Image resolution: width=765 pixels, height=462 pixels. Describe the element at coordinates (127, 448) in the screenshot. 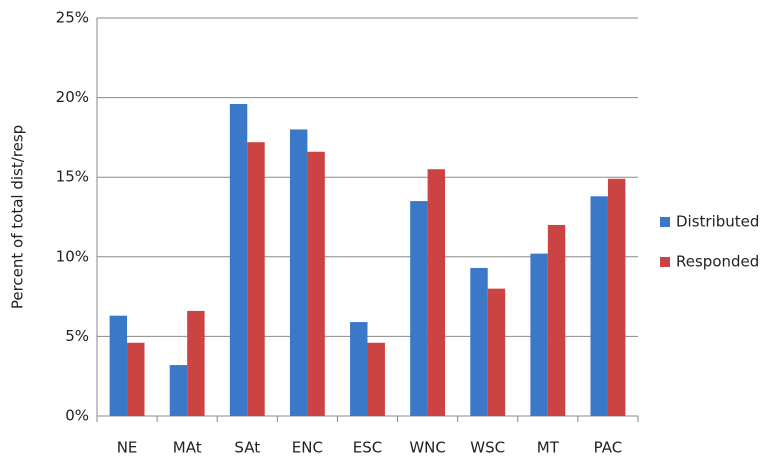

I see `x-tick-label: NE` at that location.